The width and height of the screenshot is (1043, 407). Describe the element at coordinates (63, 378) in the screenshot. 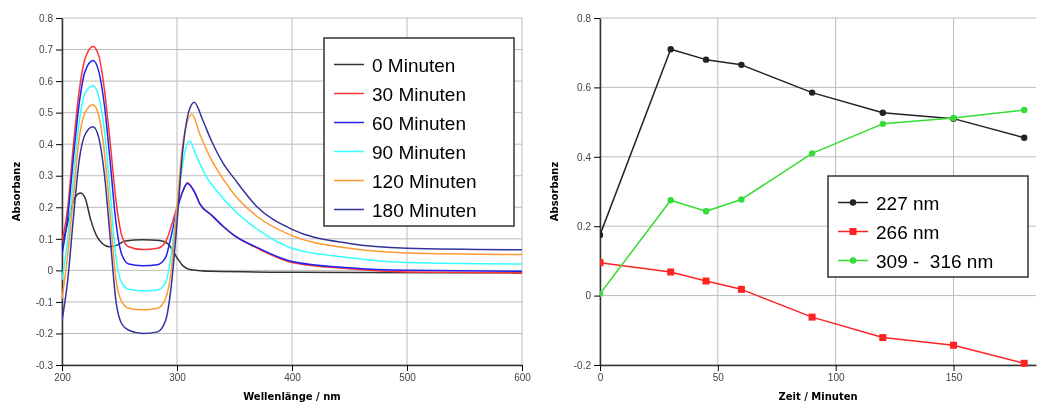

I see `x-tick-label: 200` at that location.